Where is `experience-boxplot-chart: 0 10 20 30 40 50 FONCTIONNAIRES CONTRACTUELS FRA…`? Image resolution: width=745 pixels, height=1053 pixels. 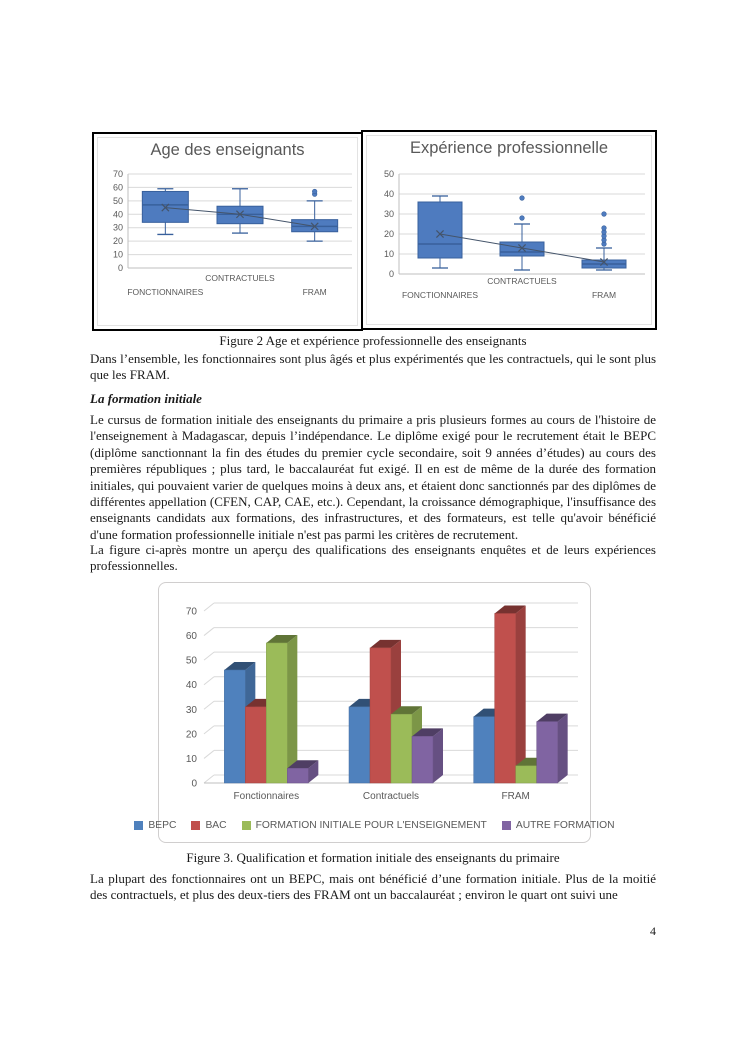
experience-boxplot-chart: 0 10 20 30 40 50 FONCTIONNAIRES CONTRACTUELS FRA… is located at coordinates (514, 234).